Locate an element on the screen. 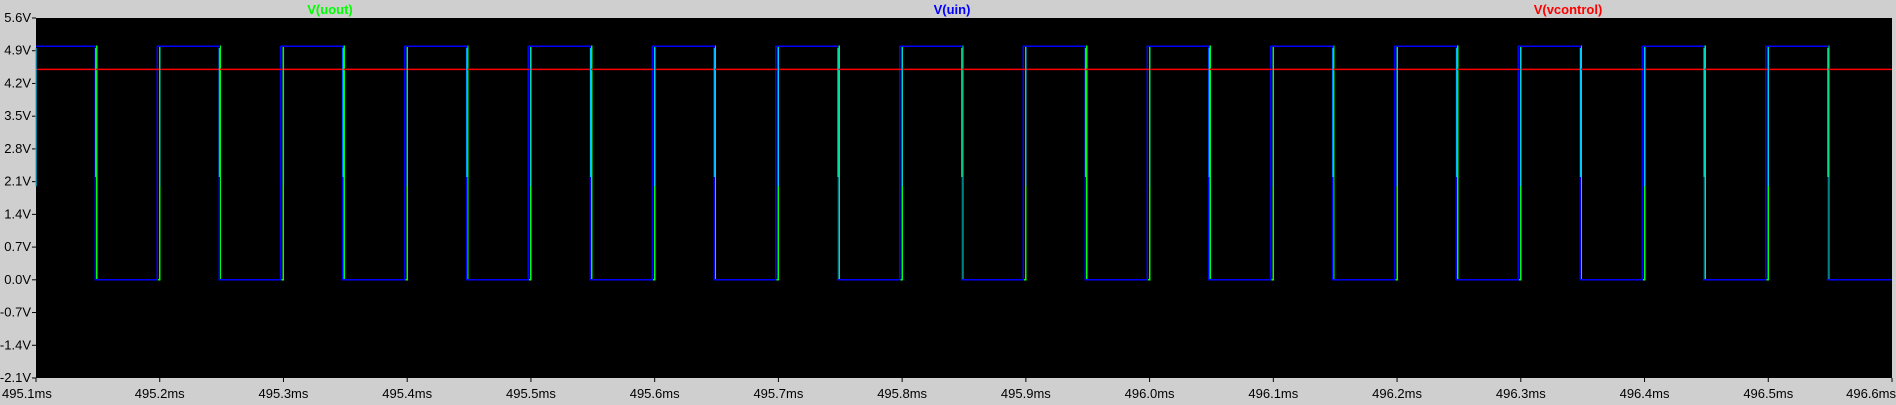  x-tick-label: 495.9ms is located at coordinates (1026, 393).